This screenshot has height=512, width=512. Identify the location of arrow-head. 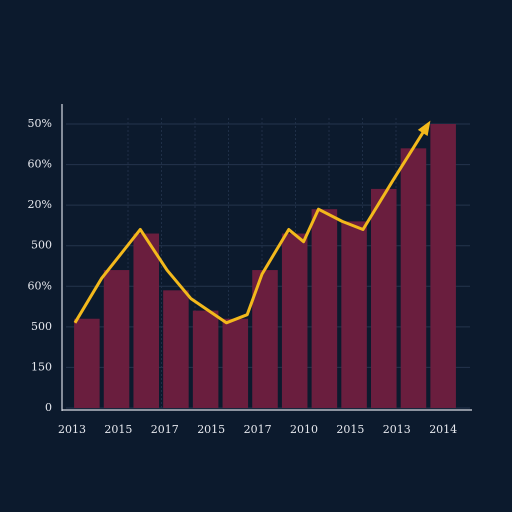
(424, 128).